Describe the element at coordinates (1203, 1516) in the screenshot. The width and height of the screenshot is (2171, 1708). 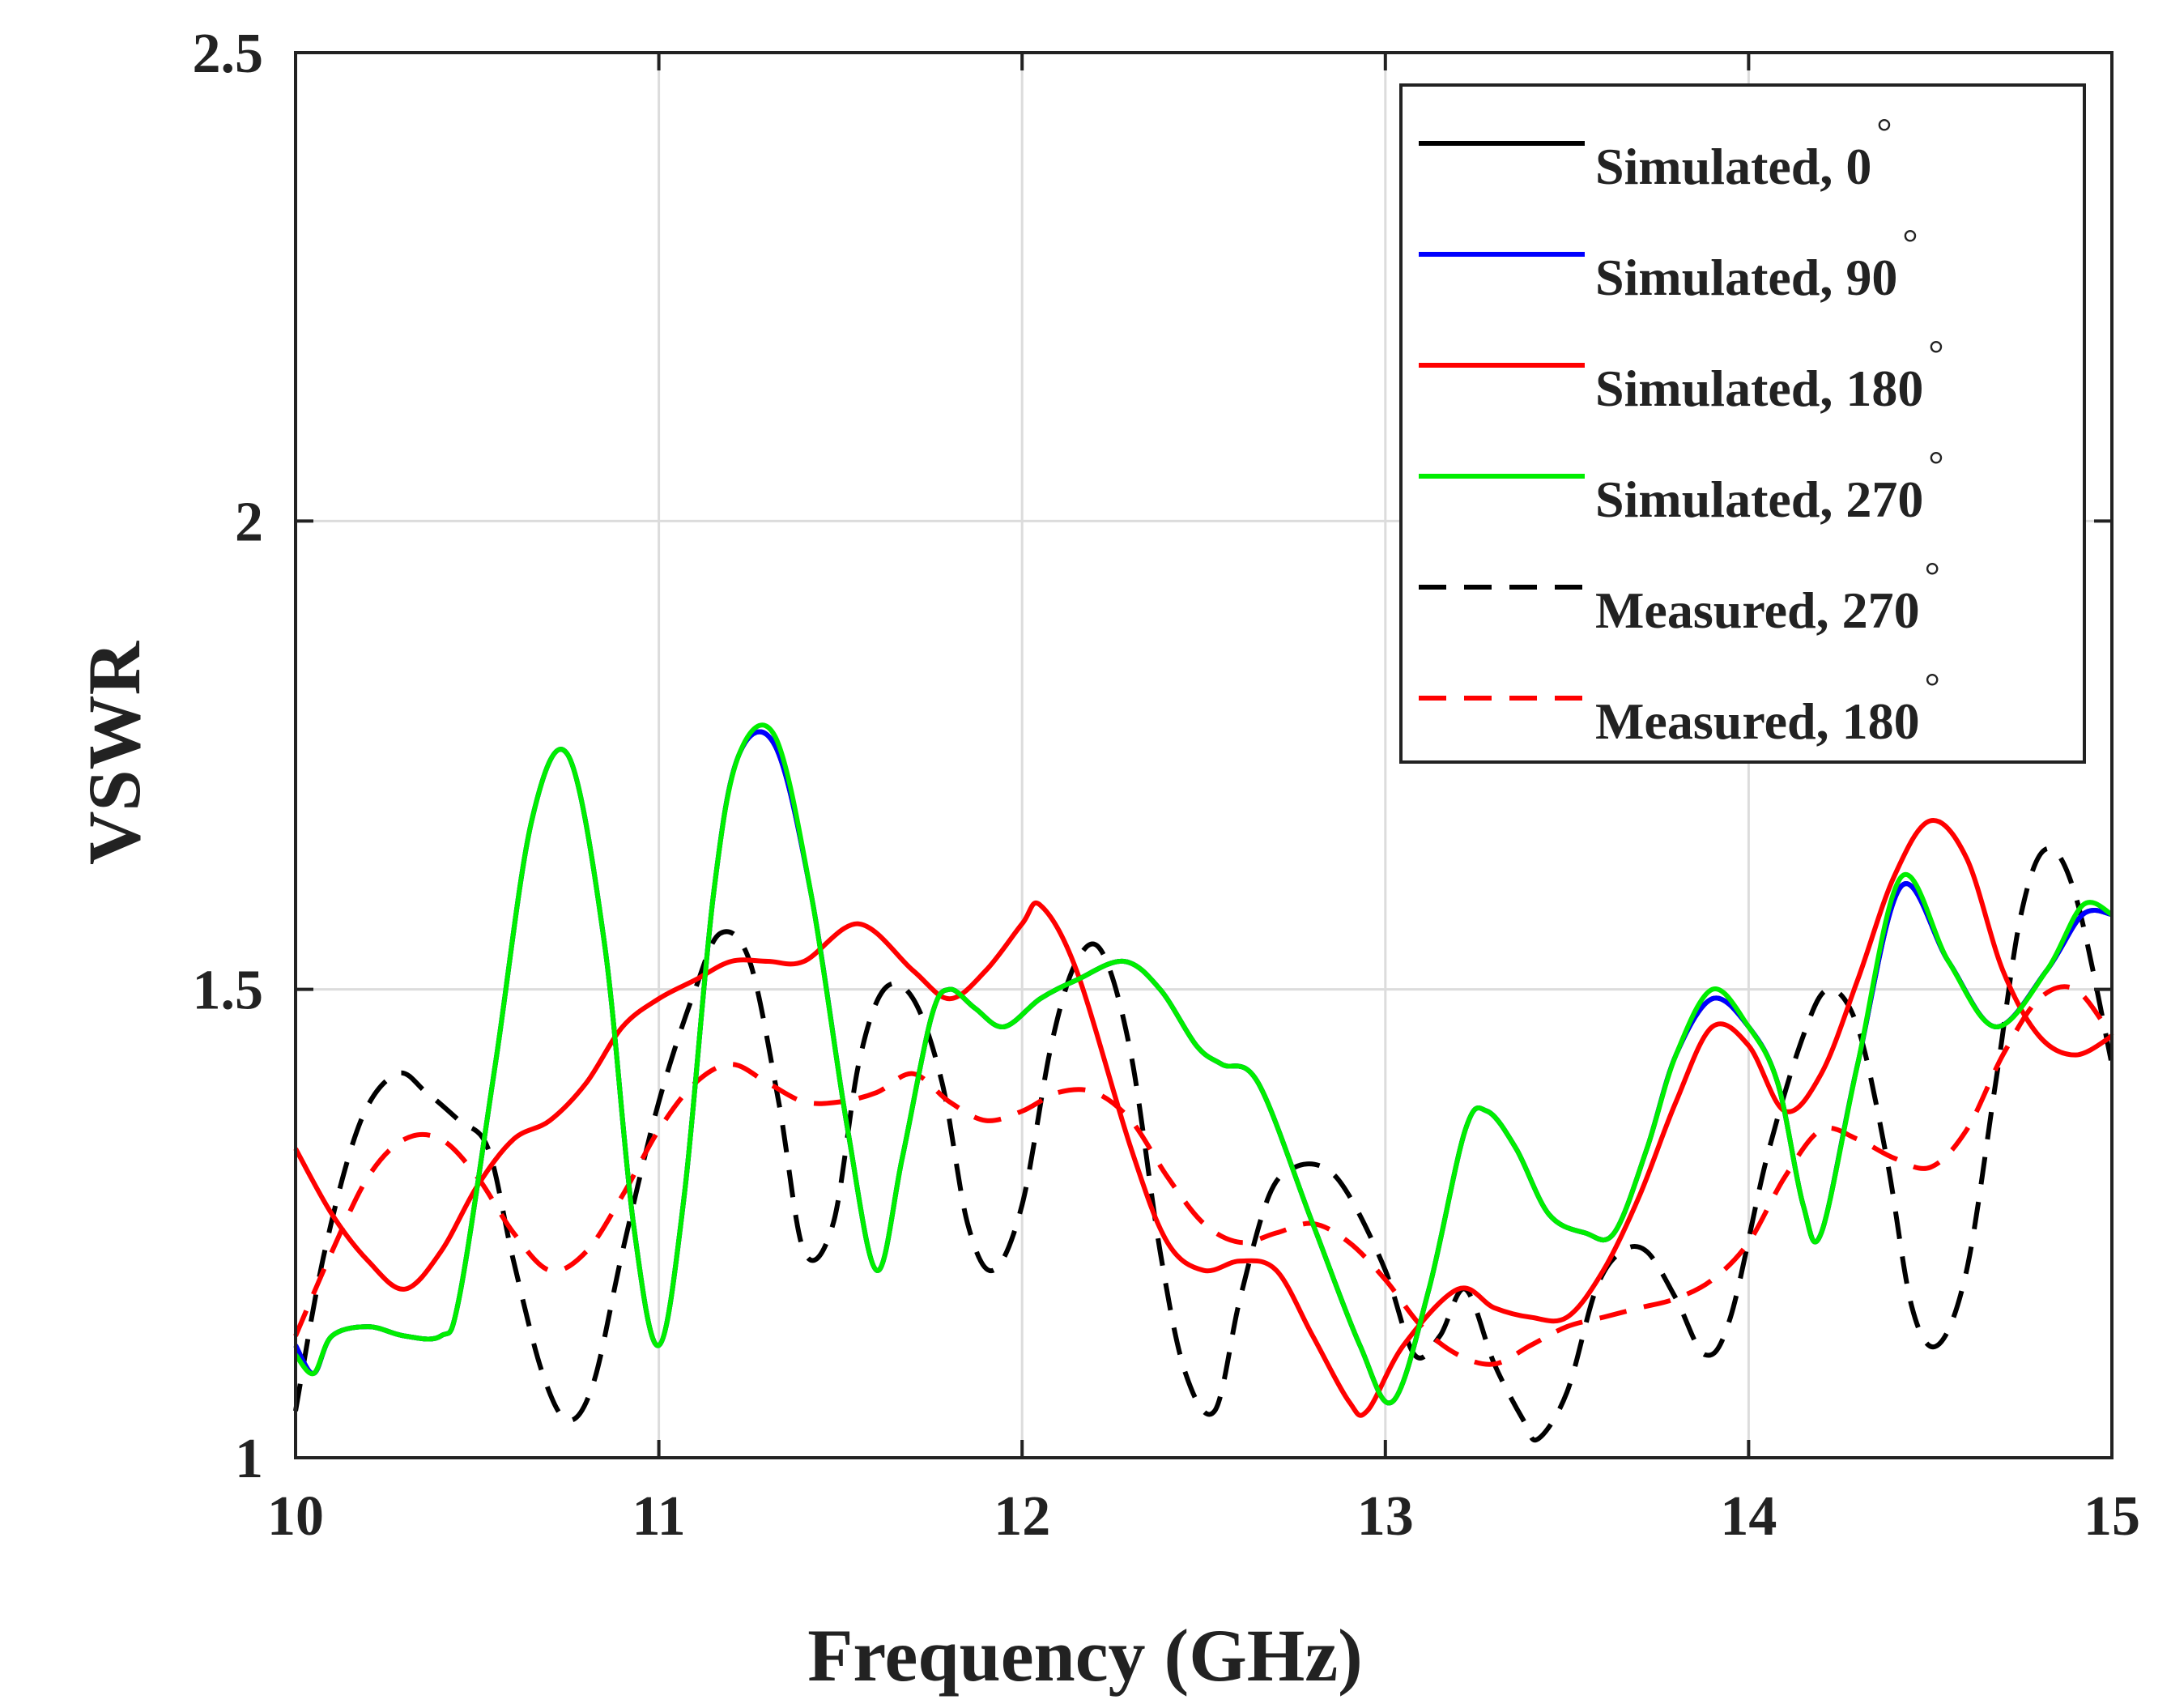
I see `x-tick-labels: 10 11 12 13 14 15` at that location.